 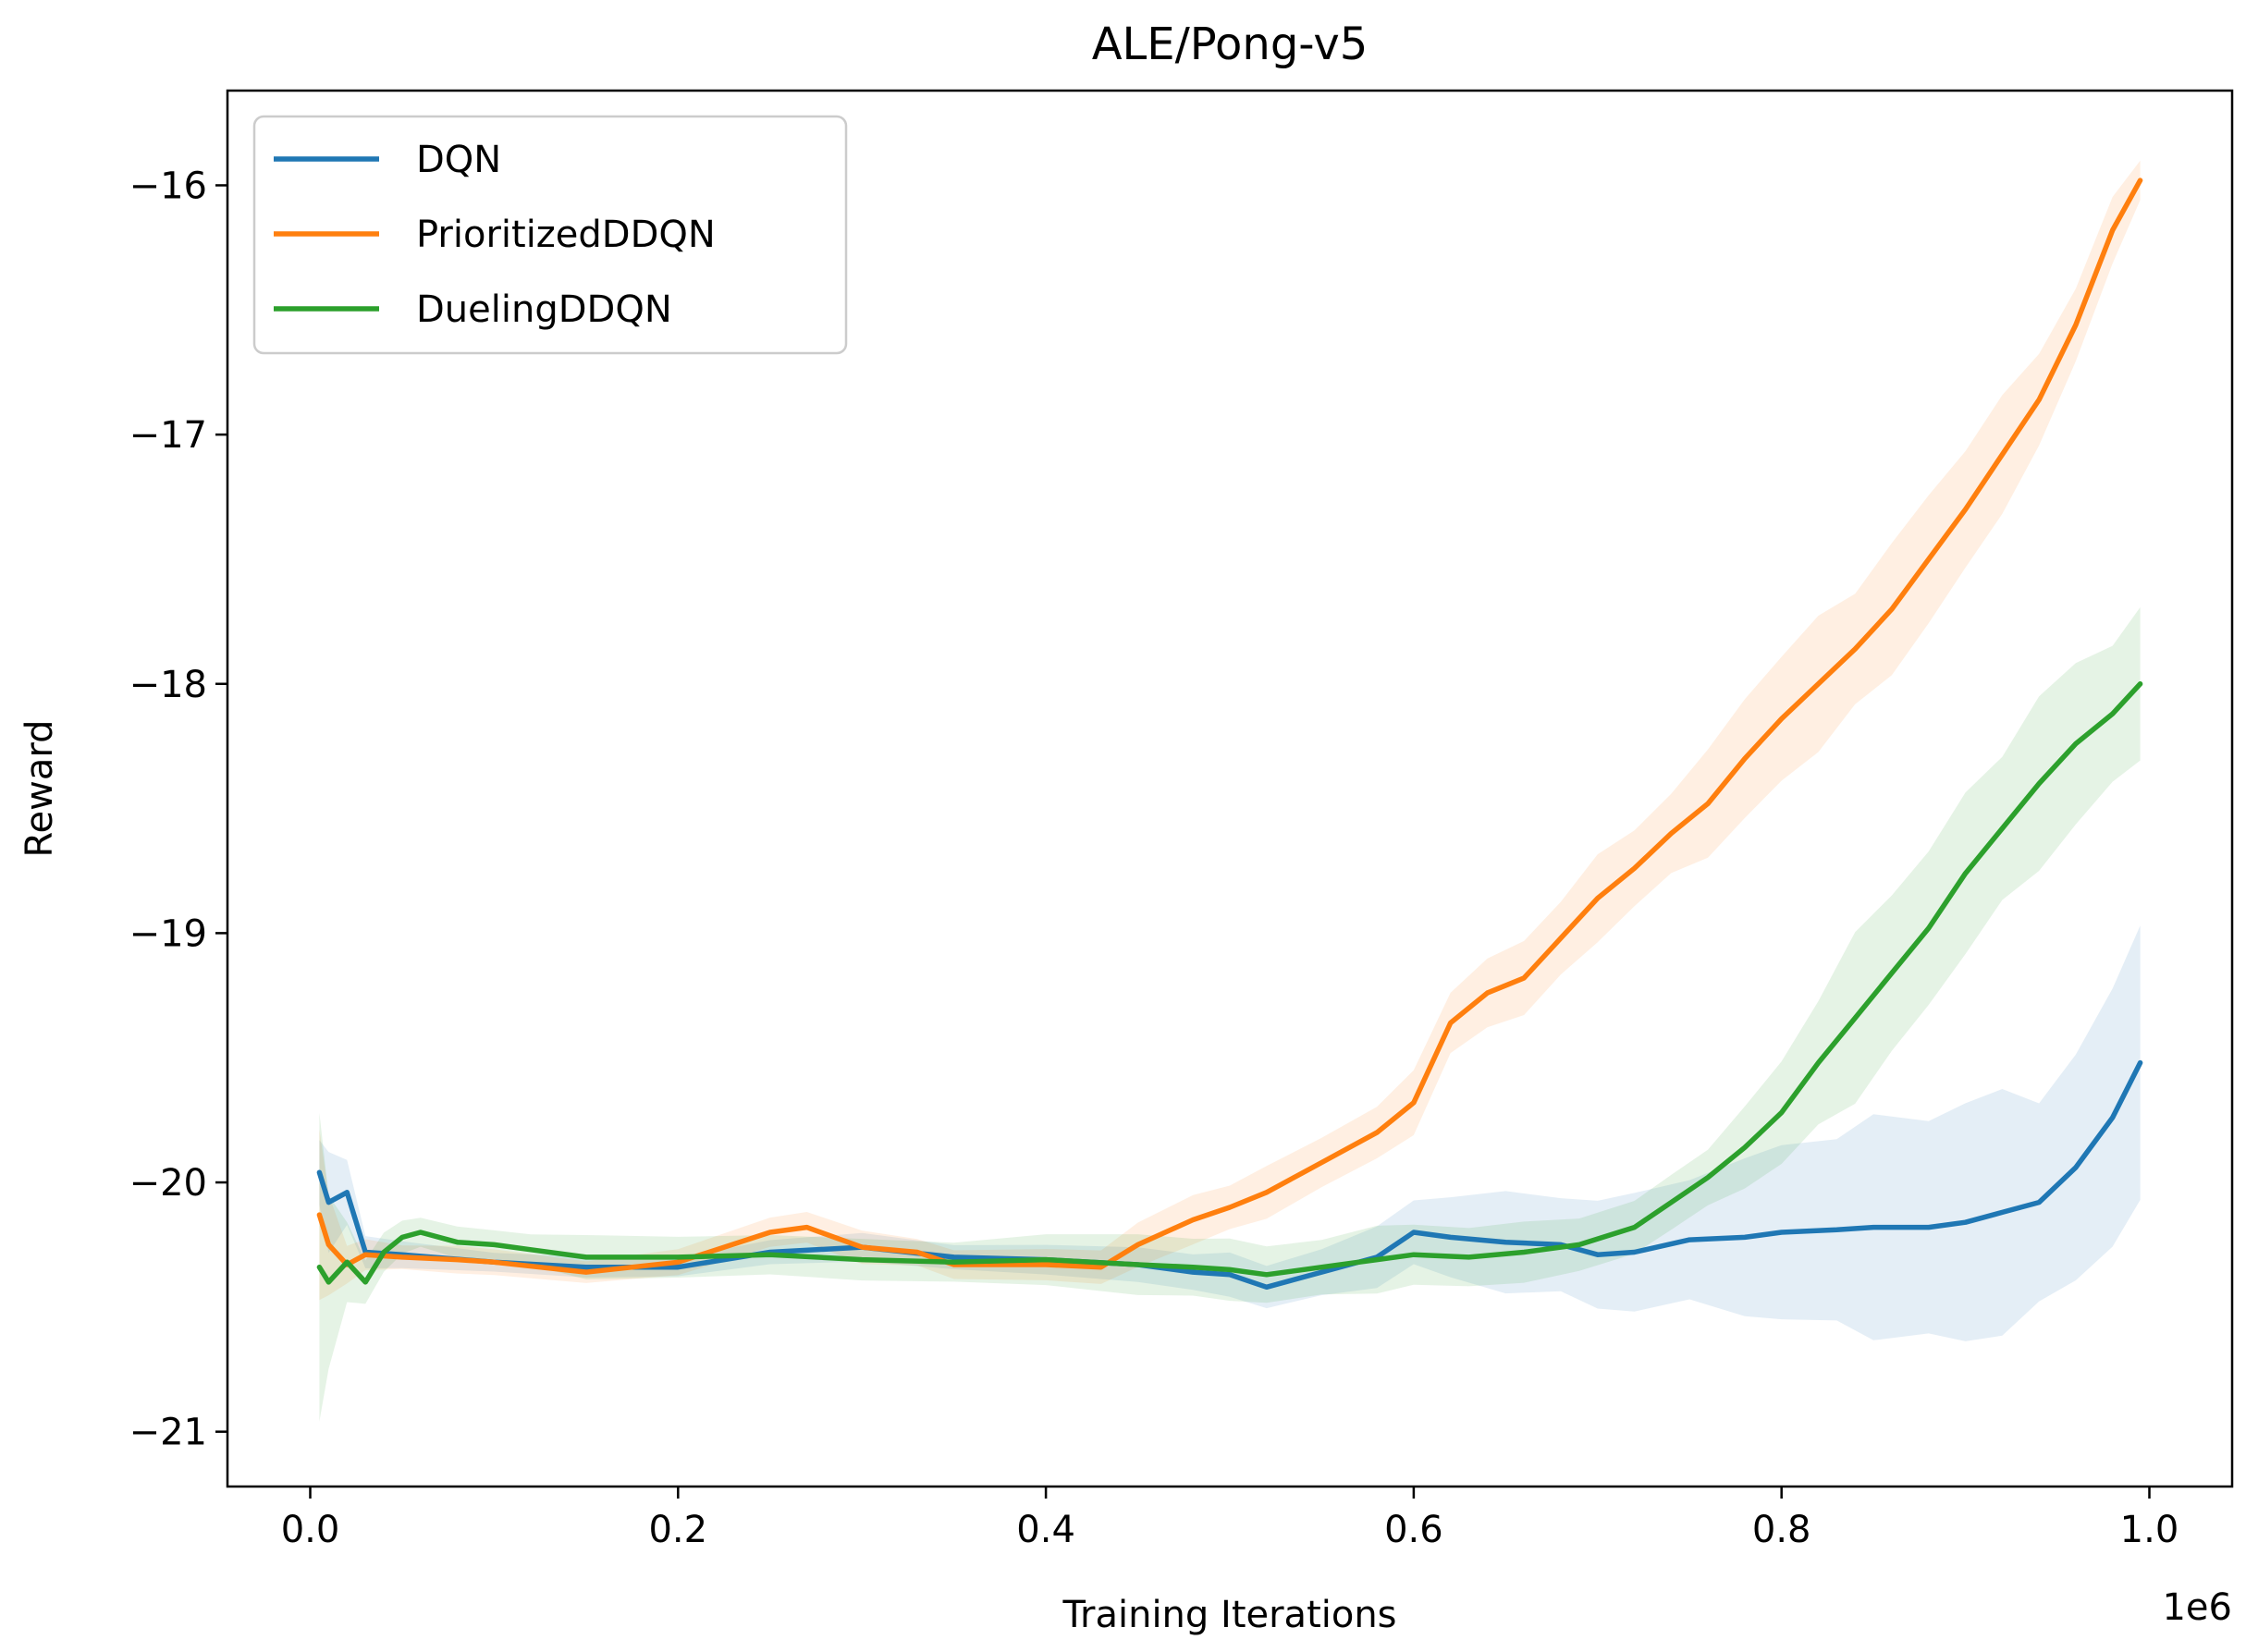 What do you see at coordinates (168, 186) in the screenshot?
I see `y-tick-label: −16` at bounding box center [168, 186].